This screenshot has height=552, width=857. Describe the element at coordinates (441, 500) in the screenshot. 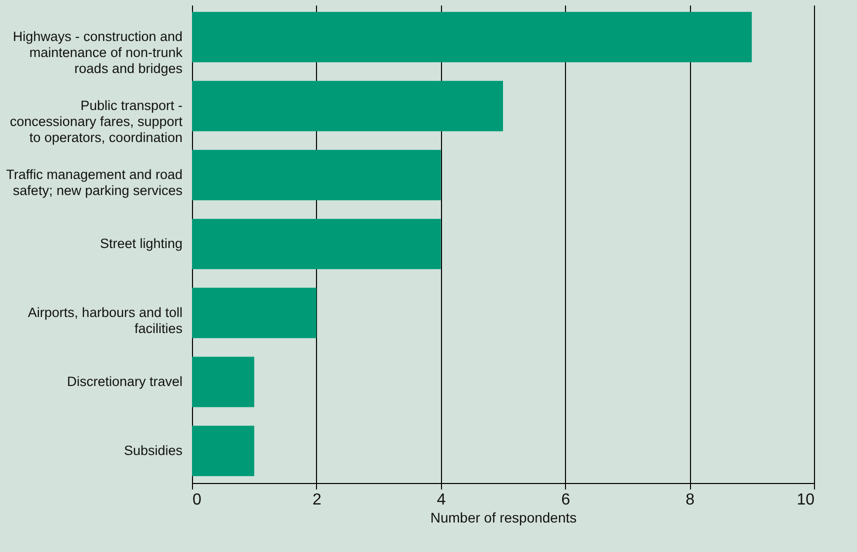

I see `x-tick-label: 4` at that location.